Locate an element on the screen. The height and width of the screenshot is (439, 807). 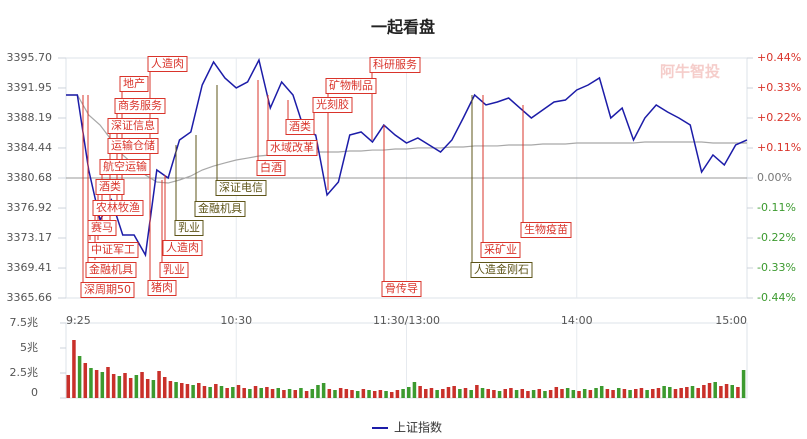
legend-label: 上证指数 is located at coordinates (418, 427).